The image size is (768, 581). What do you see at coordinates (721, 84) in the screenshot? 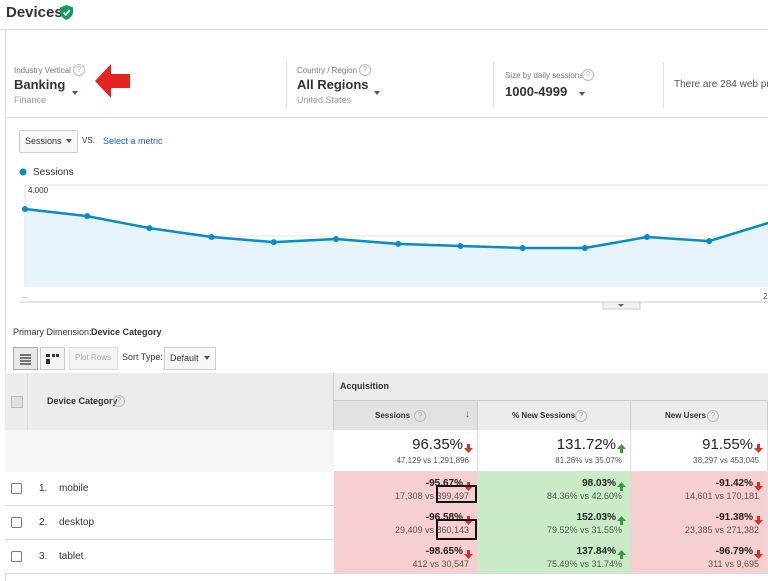
I see `benchmark-note: There are 284 web pro` at bounding box center [721, 84].